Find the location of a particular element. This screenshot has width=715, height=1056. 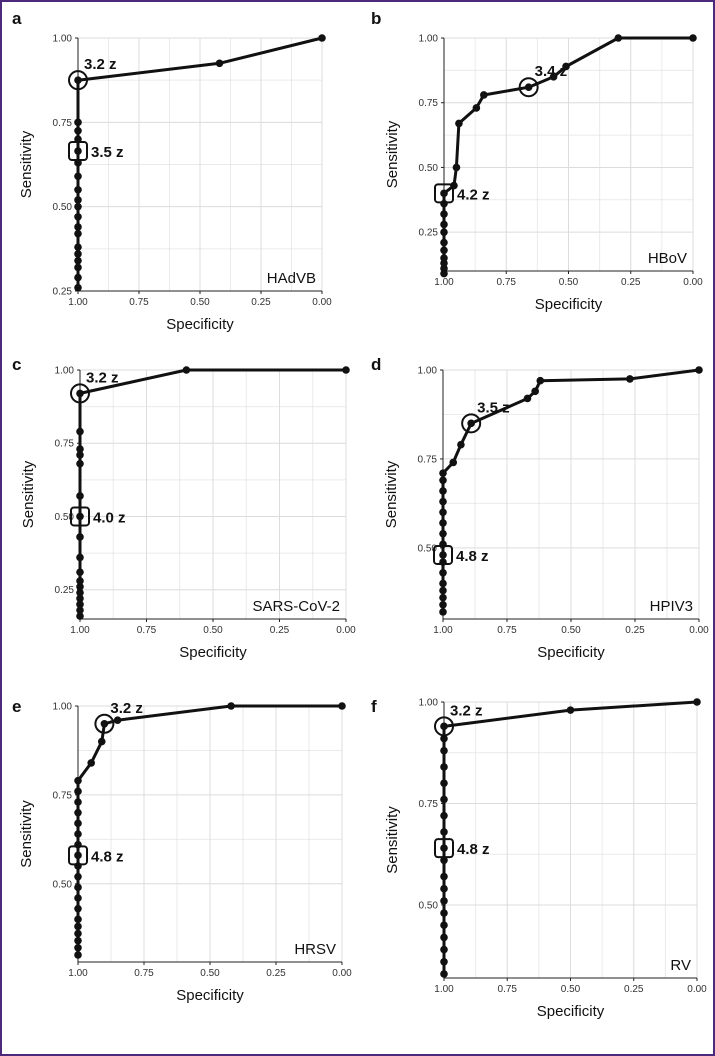

dataset-label: HAdVB is located at coordinates (291, 278).